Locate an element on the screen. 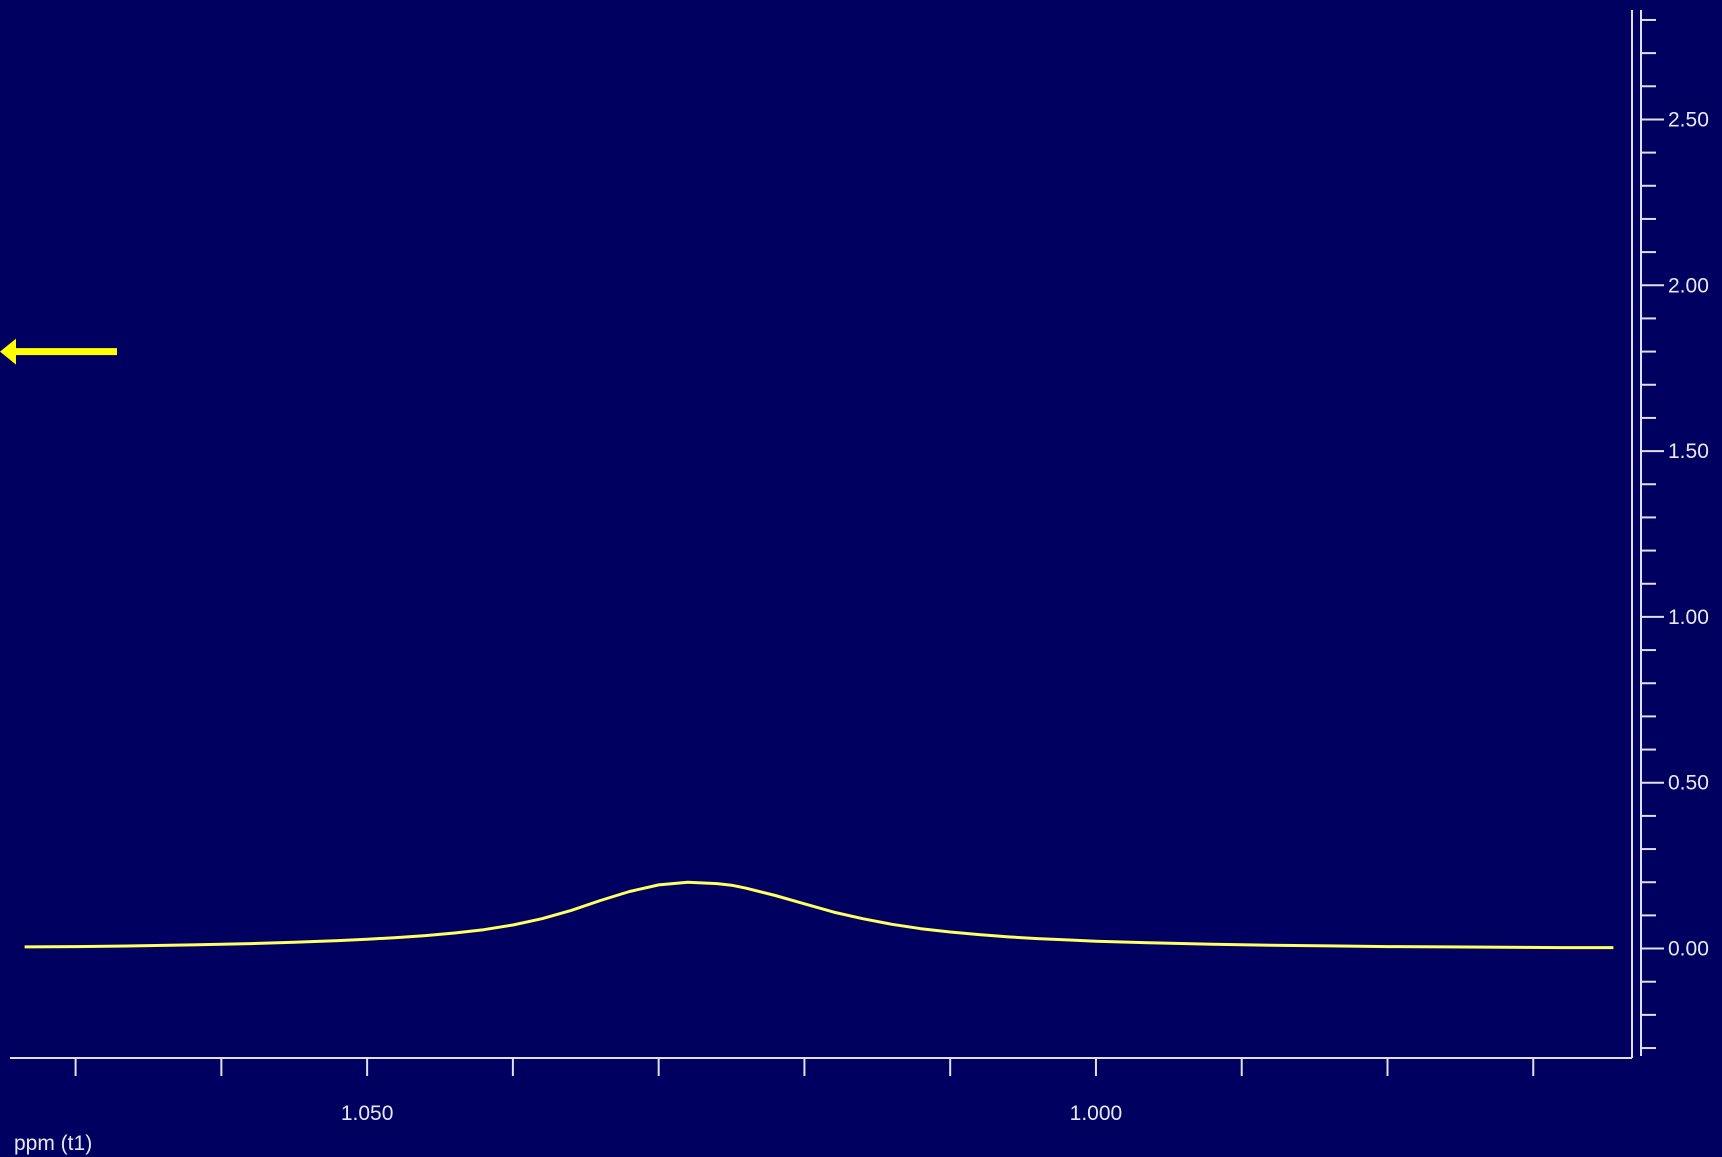 The height and width of the screenshot is (1157, 1722). x-tick-label: 1.050 is located at coordinates (367, 1113).